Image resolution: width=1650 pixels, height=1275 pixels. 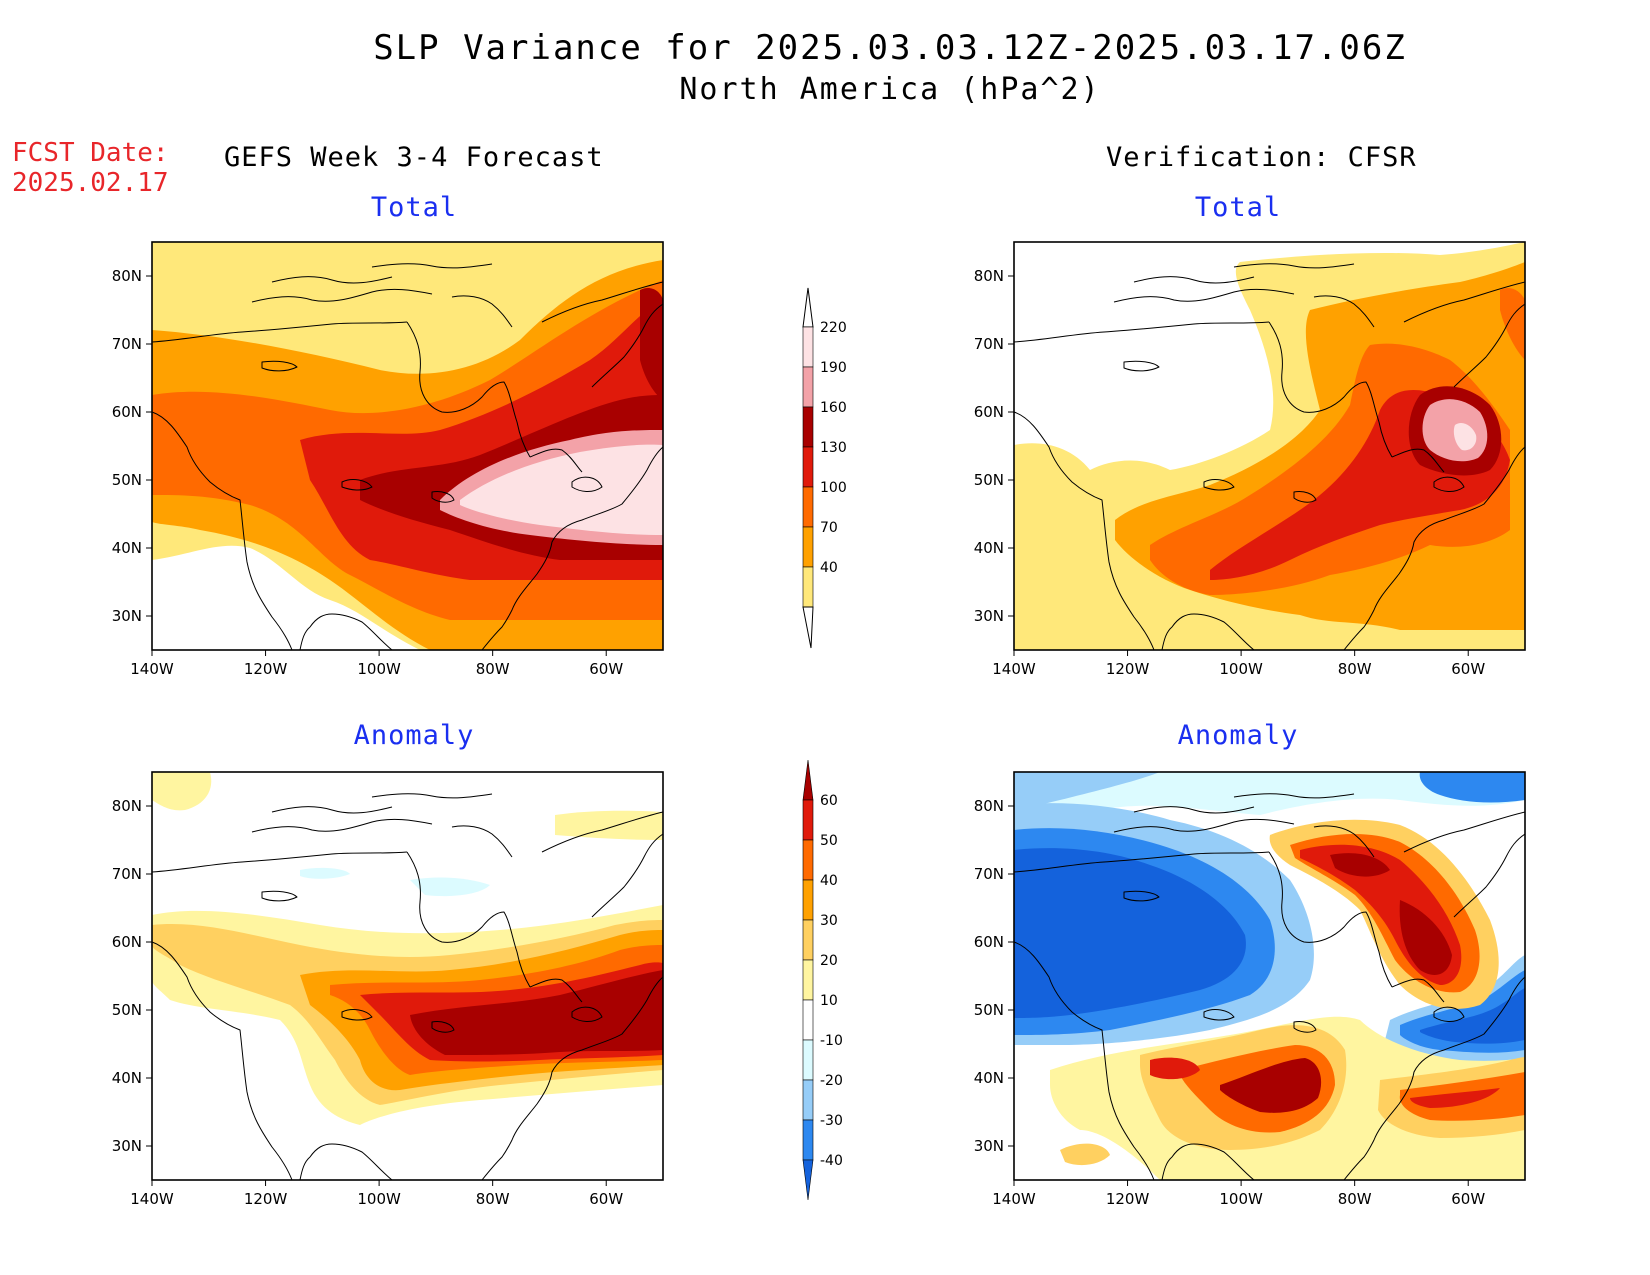 I want to click on axes-forecast-anomaly: 140W 120W 100W 80W 60W 80N 70N 60N 50N 40N 30N, so click(x=368, y=1002).